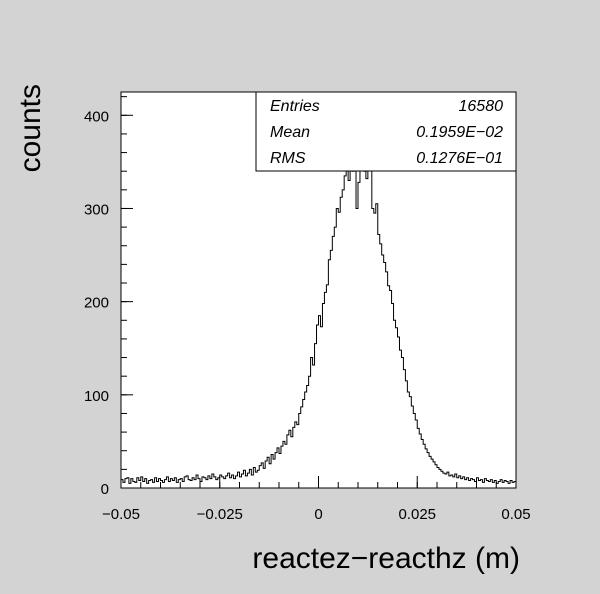  I want to click on stats-mean-label: Mean, so click(290, 132).